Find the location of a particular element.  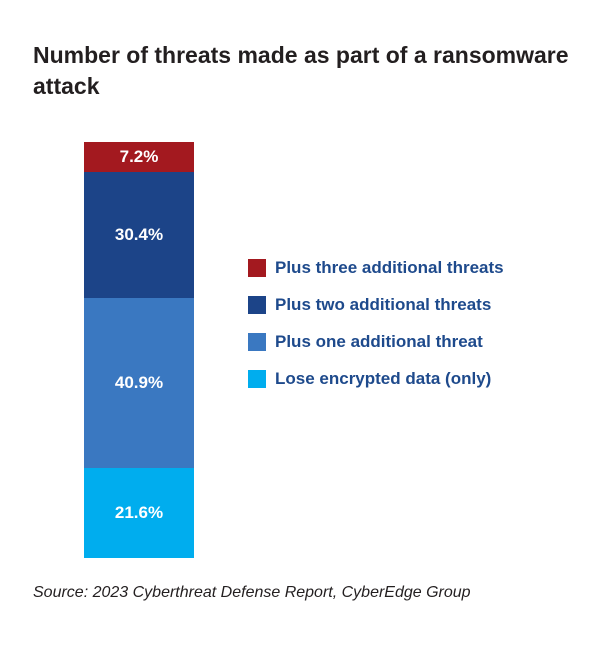

stacked-bar: 7.2% 30.4% 40.9% 21.6% is located at coordinates (139, 350).